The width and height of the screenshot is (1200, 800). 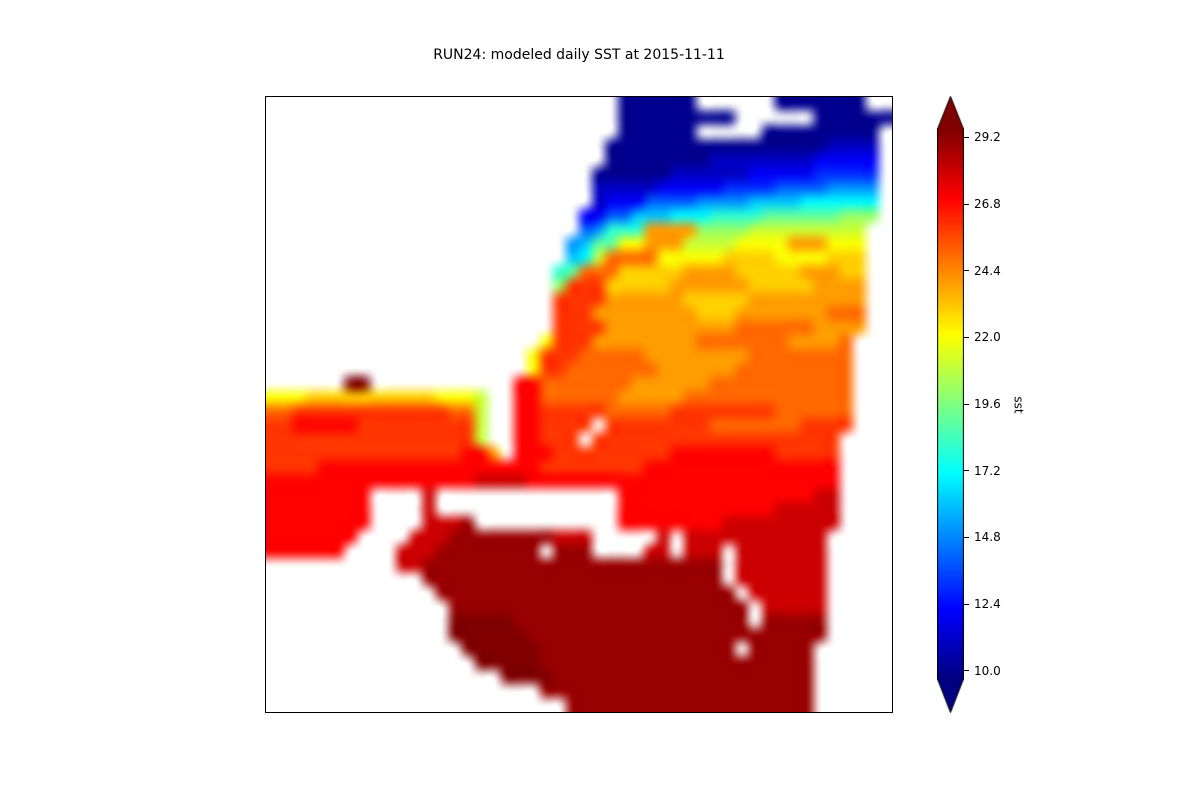 What do you see at coordinates (987, 137) in the screenshot?
I see `colorbar-tick-label: 29.2` at bounding box center [987, 137].